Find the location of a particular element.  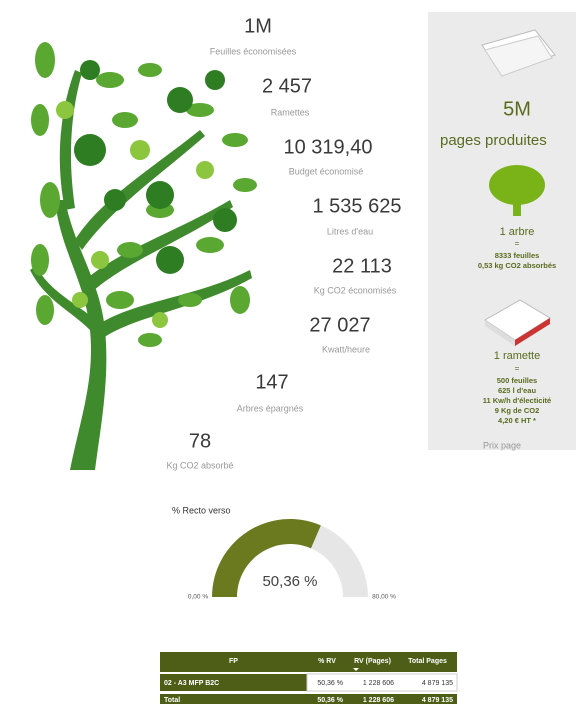

stat-value: 2 457 is located at coordinates (287, 86).